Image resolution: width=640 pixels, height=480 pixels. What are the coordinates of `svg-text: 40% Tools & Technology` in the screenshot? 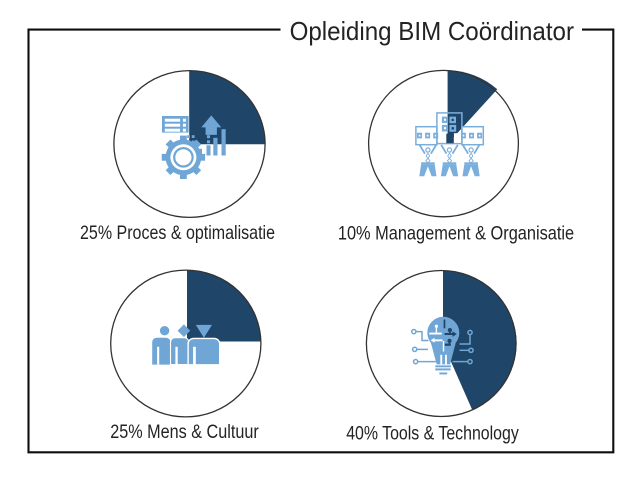 It's located at (432, 434).